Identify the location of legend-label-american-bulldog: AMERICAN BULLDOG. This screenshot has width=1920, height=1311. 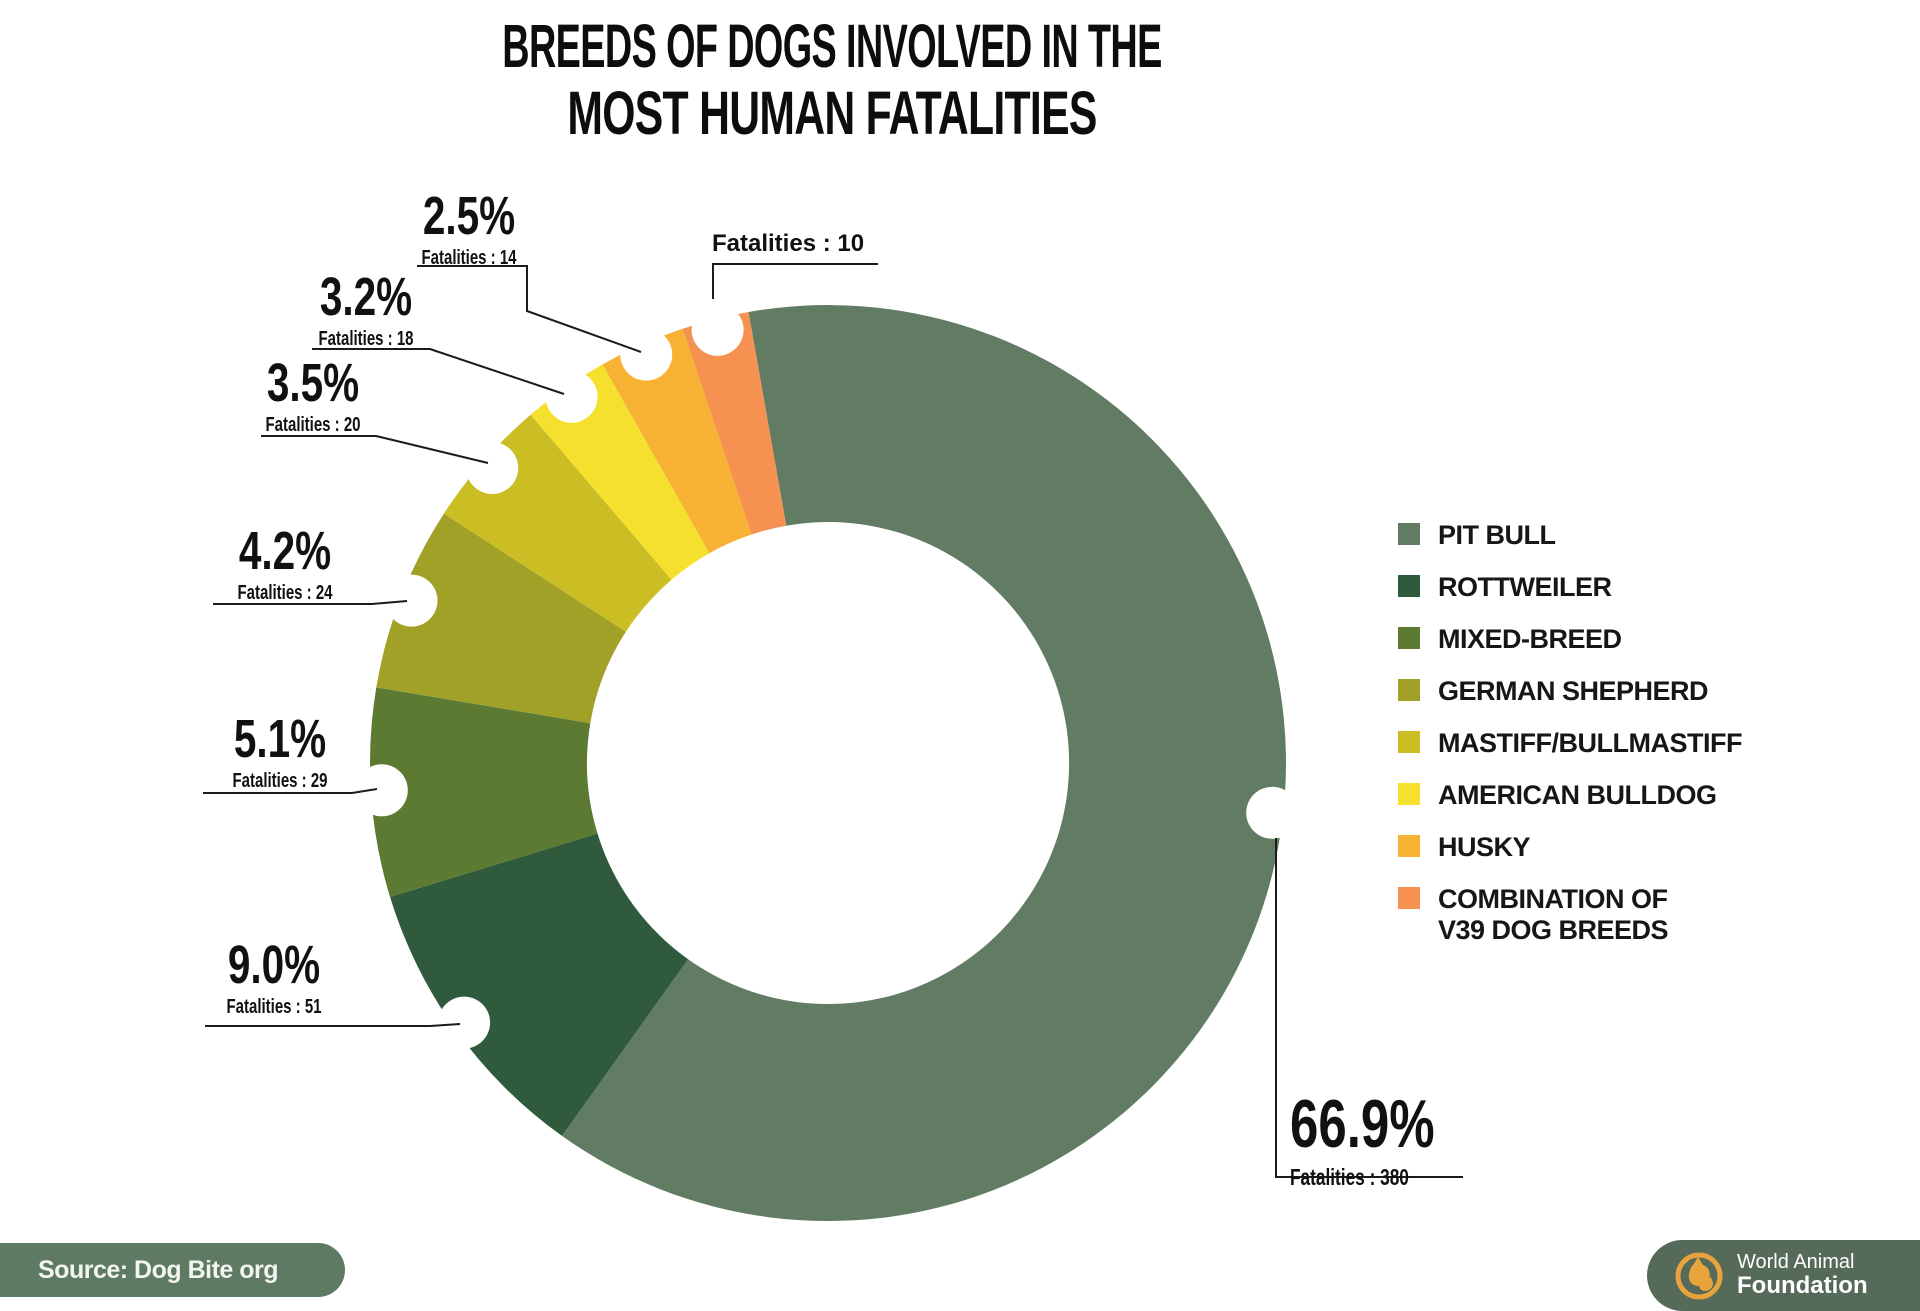
(1577, 795).